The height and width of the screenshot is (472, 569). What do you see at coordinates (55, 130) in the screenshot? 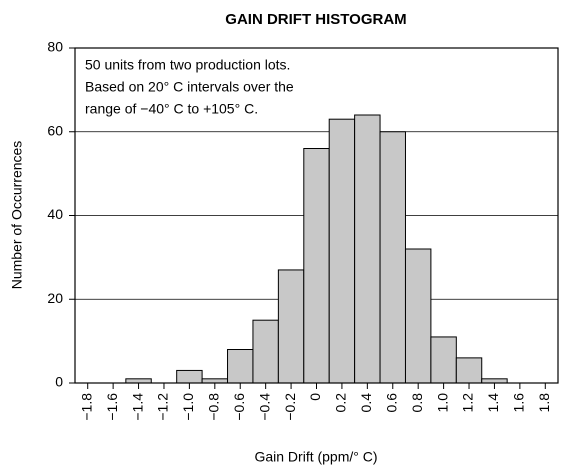
I see `y-tick-label: 60` at bounding box center [55, 130].